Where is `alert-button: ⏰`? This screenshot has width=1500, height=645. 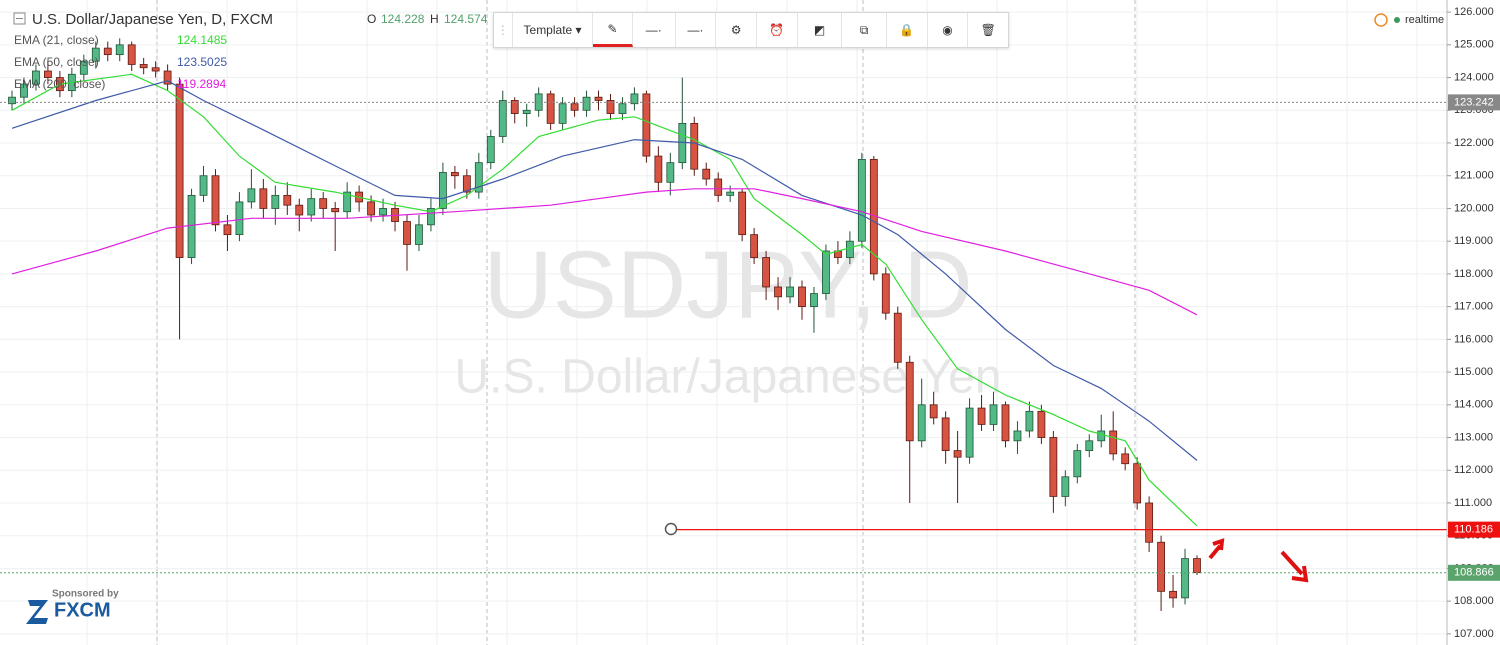 alert-button: ⏰ is located at coordinates (777, 30).